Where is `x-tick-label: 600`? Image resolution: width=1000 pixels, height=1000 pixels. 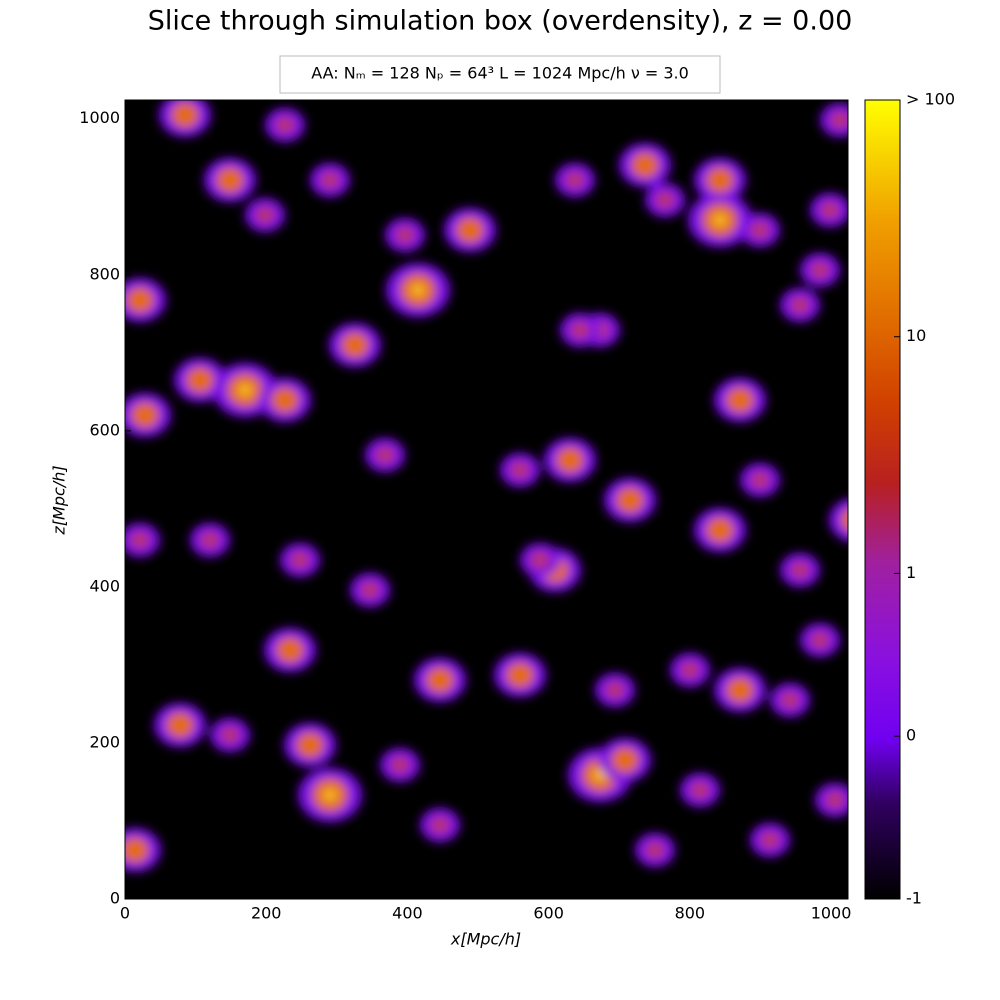
x-tick-label: 600 is located at coordinates (548, 913).